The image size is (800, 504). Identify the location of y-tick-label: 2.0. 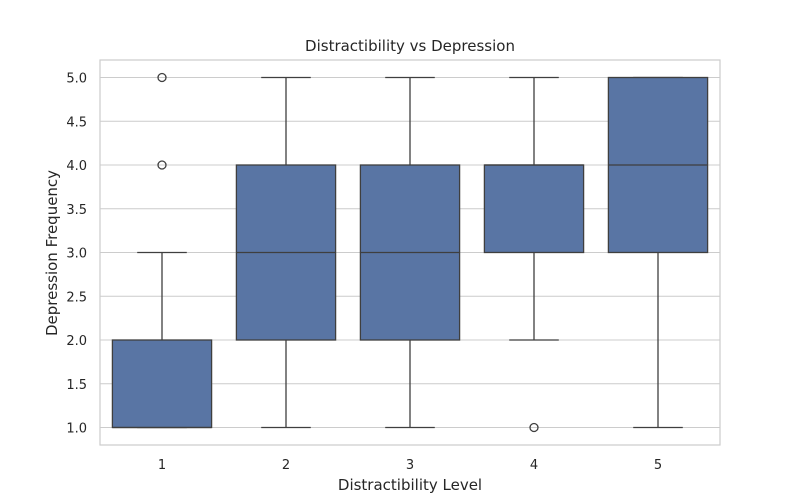
(76, 341).